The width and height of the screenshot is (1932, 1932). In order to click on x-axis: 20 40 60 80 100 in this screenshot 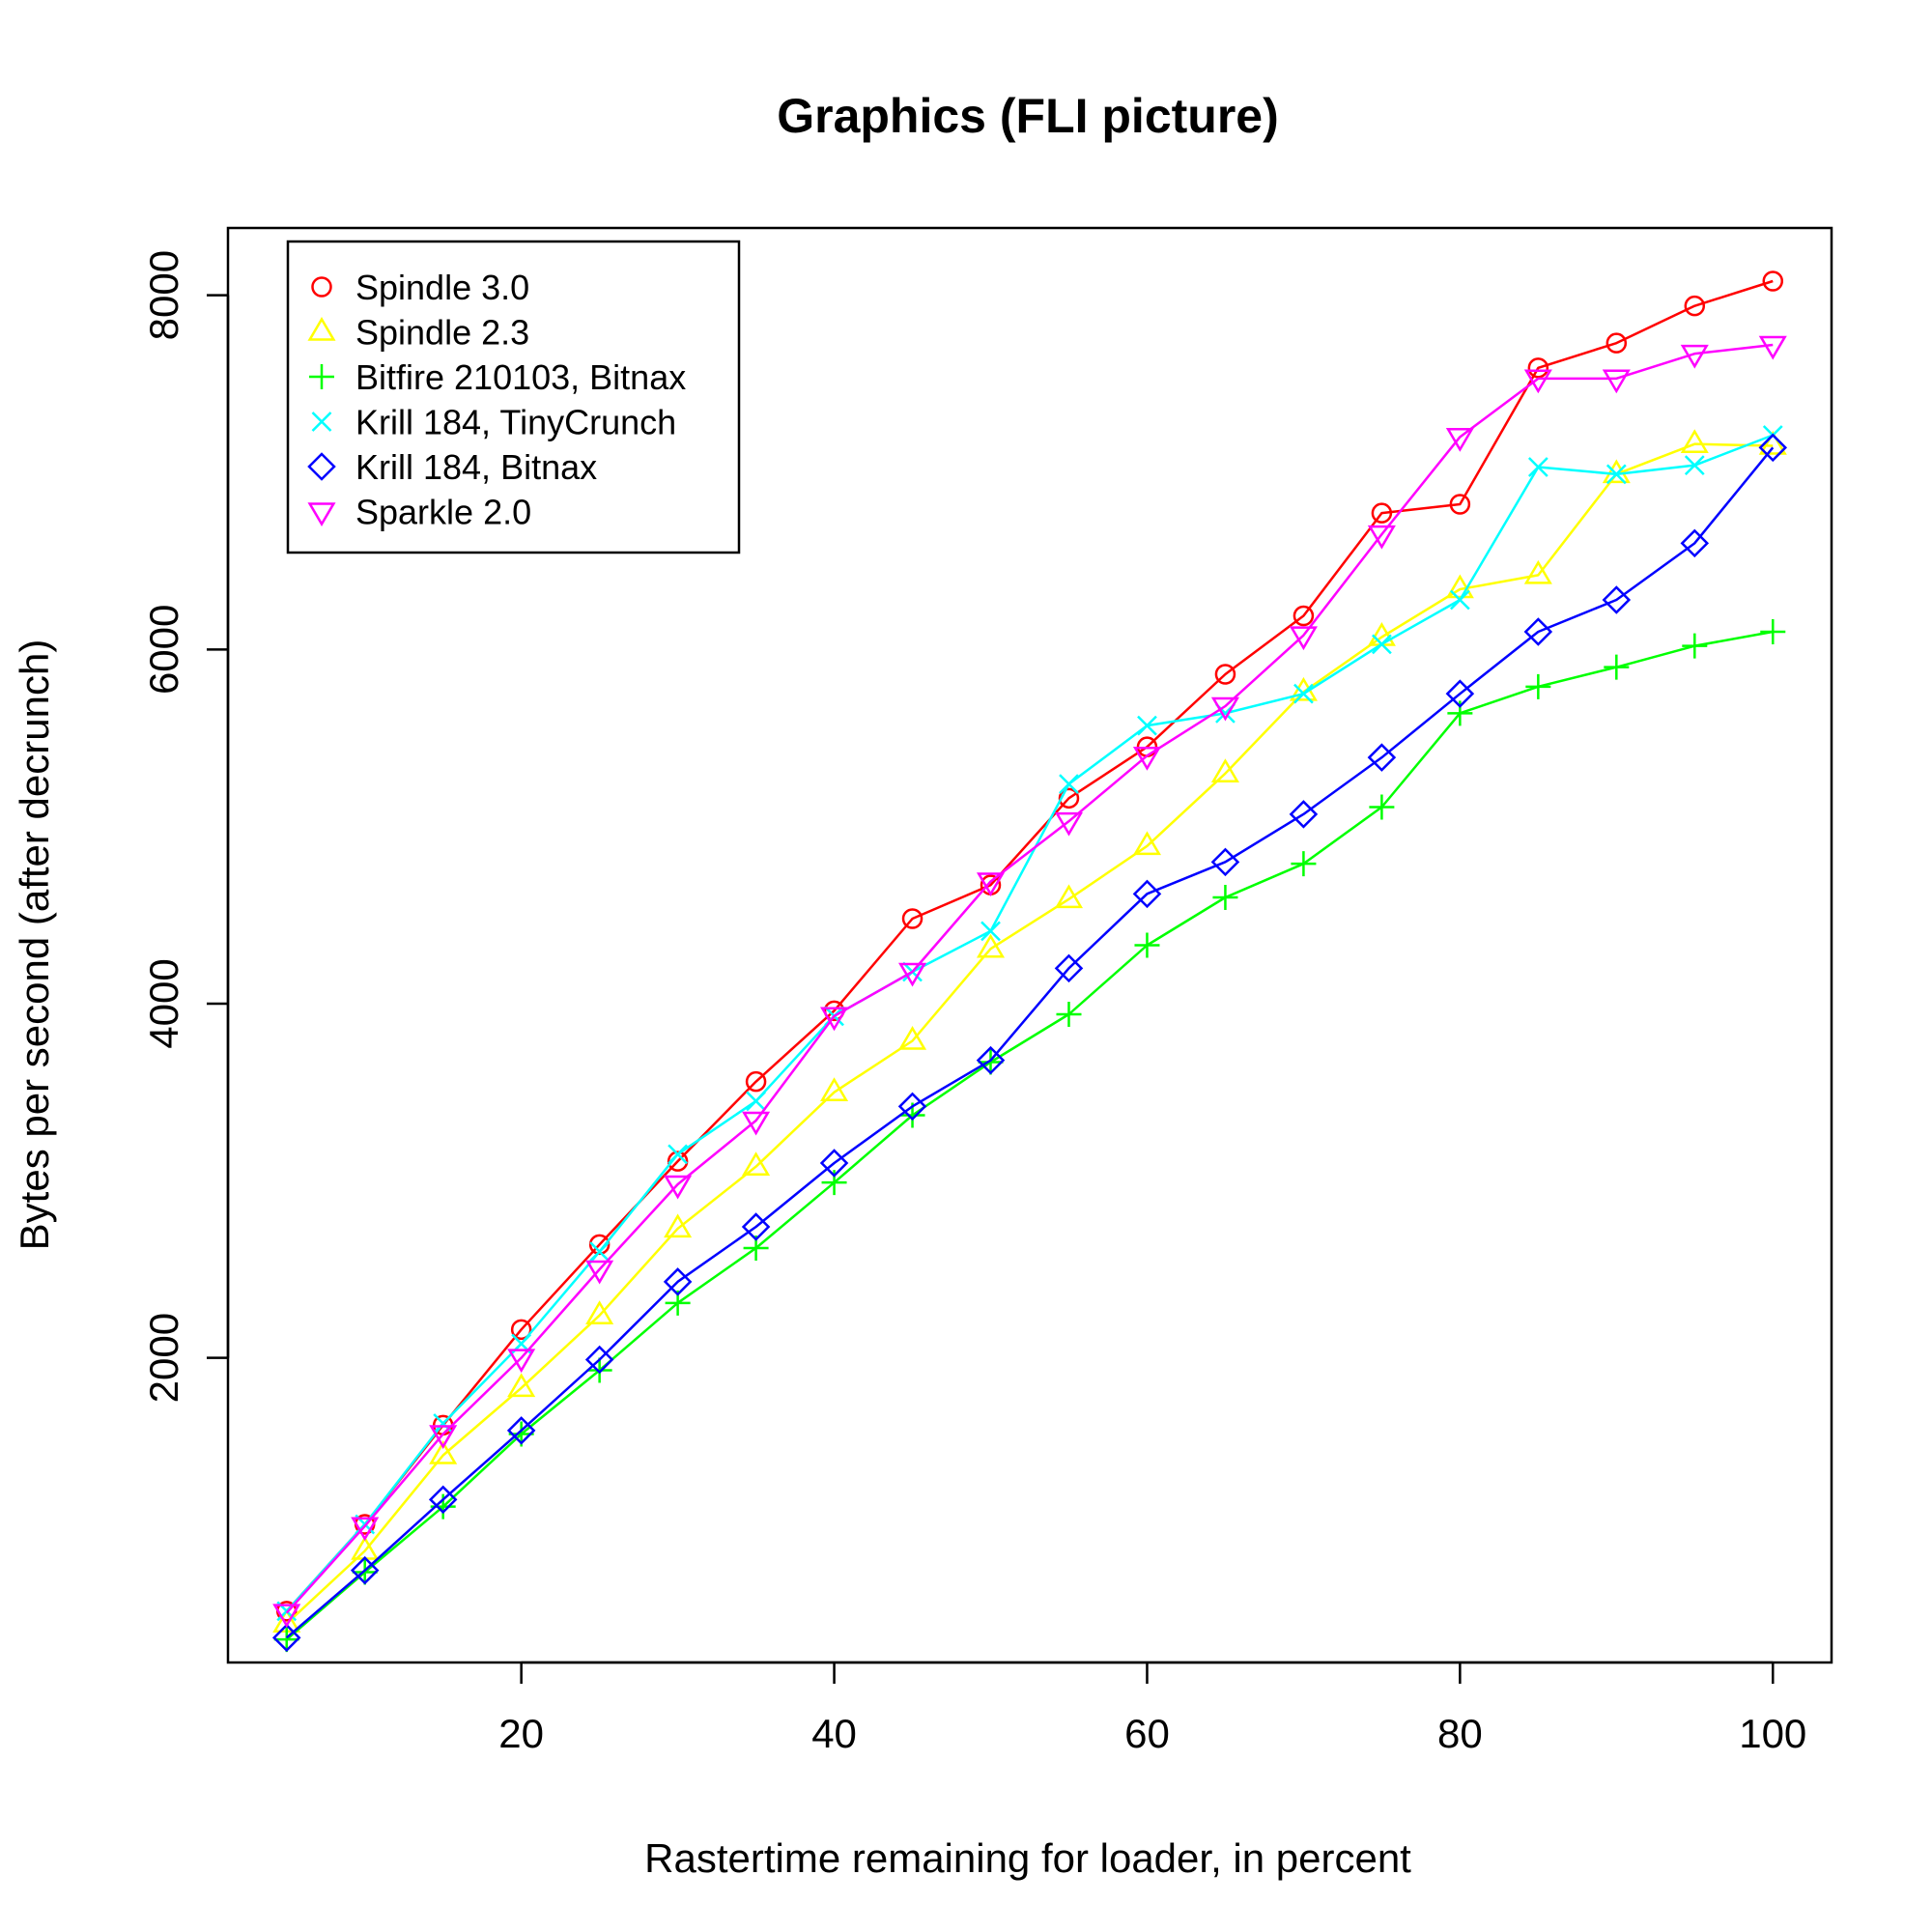, I will do `click(1152, 1708)`.